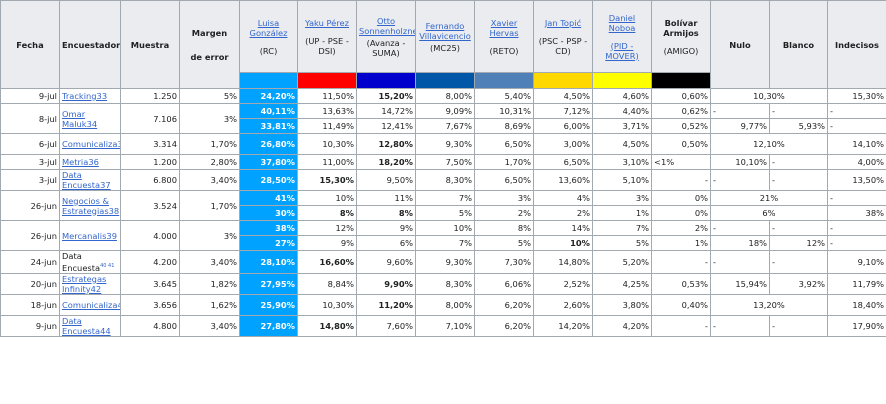 The width and height of the screenshot is (886, 404). Describe the element at coordinates (268, 126) in the screenshot. I see `lead-value: 33,81%` at that location.